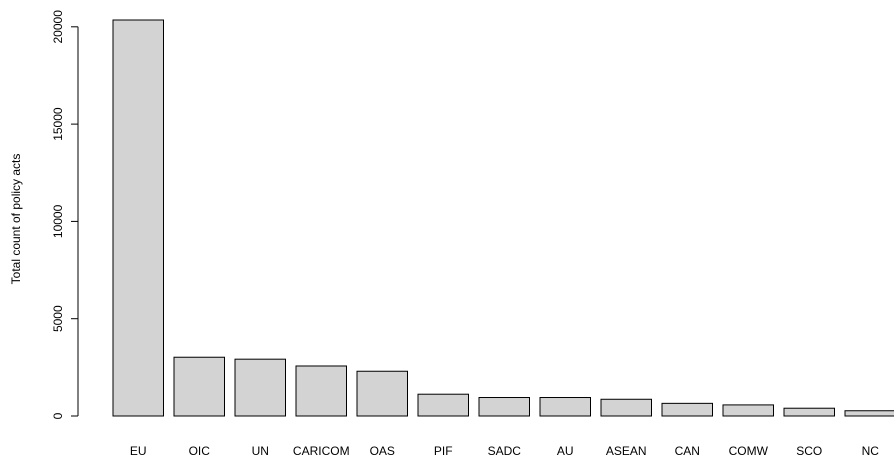  What do you see at coordinates (58, 124) in the screenshot?
I see `y-tick-label: 15000` at bounding box center [58, 124].